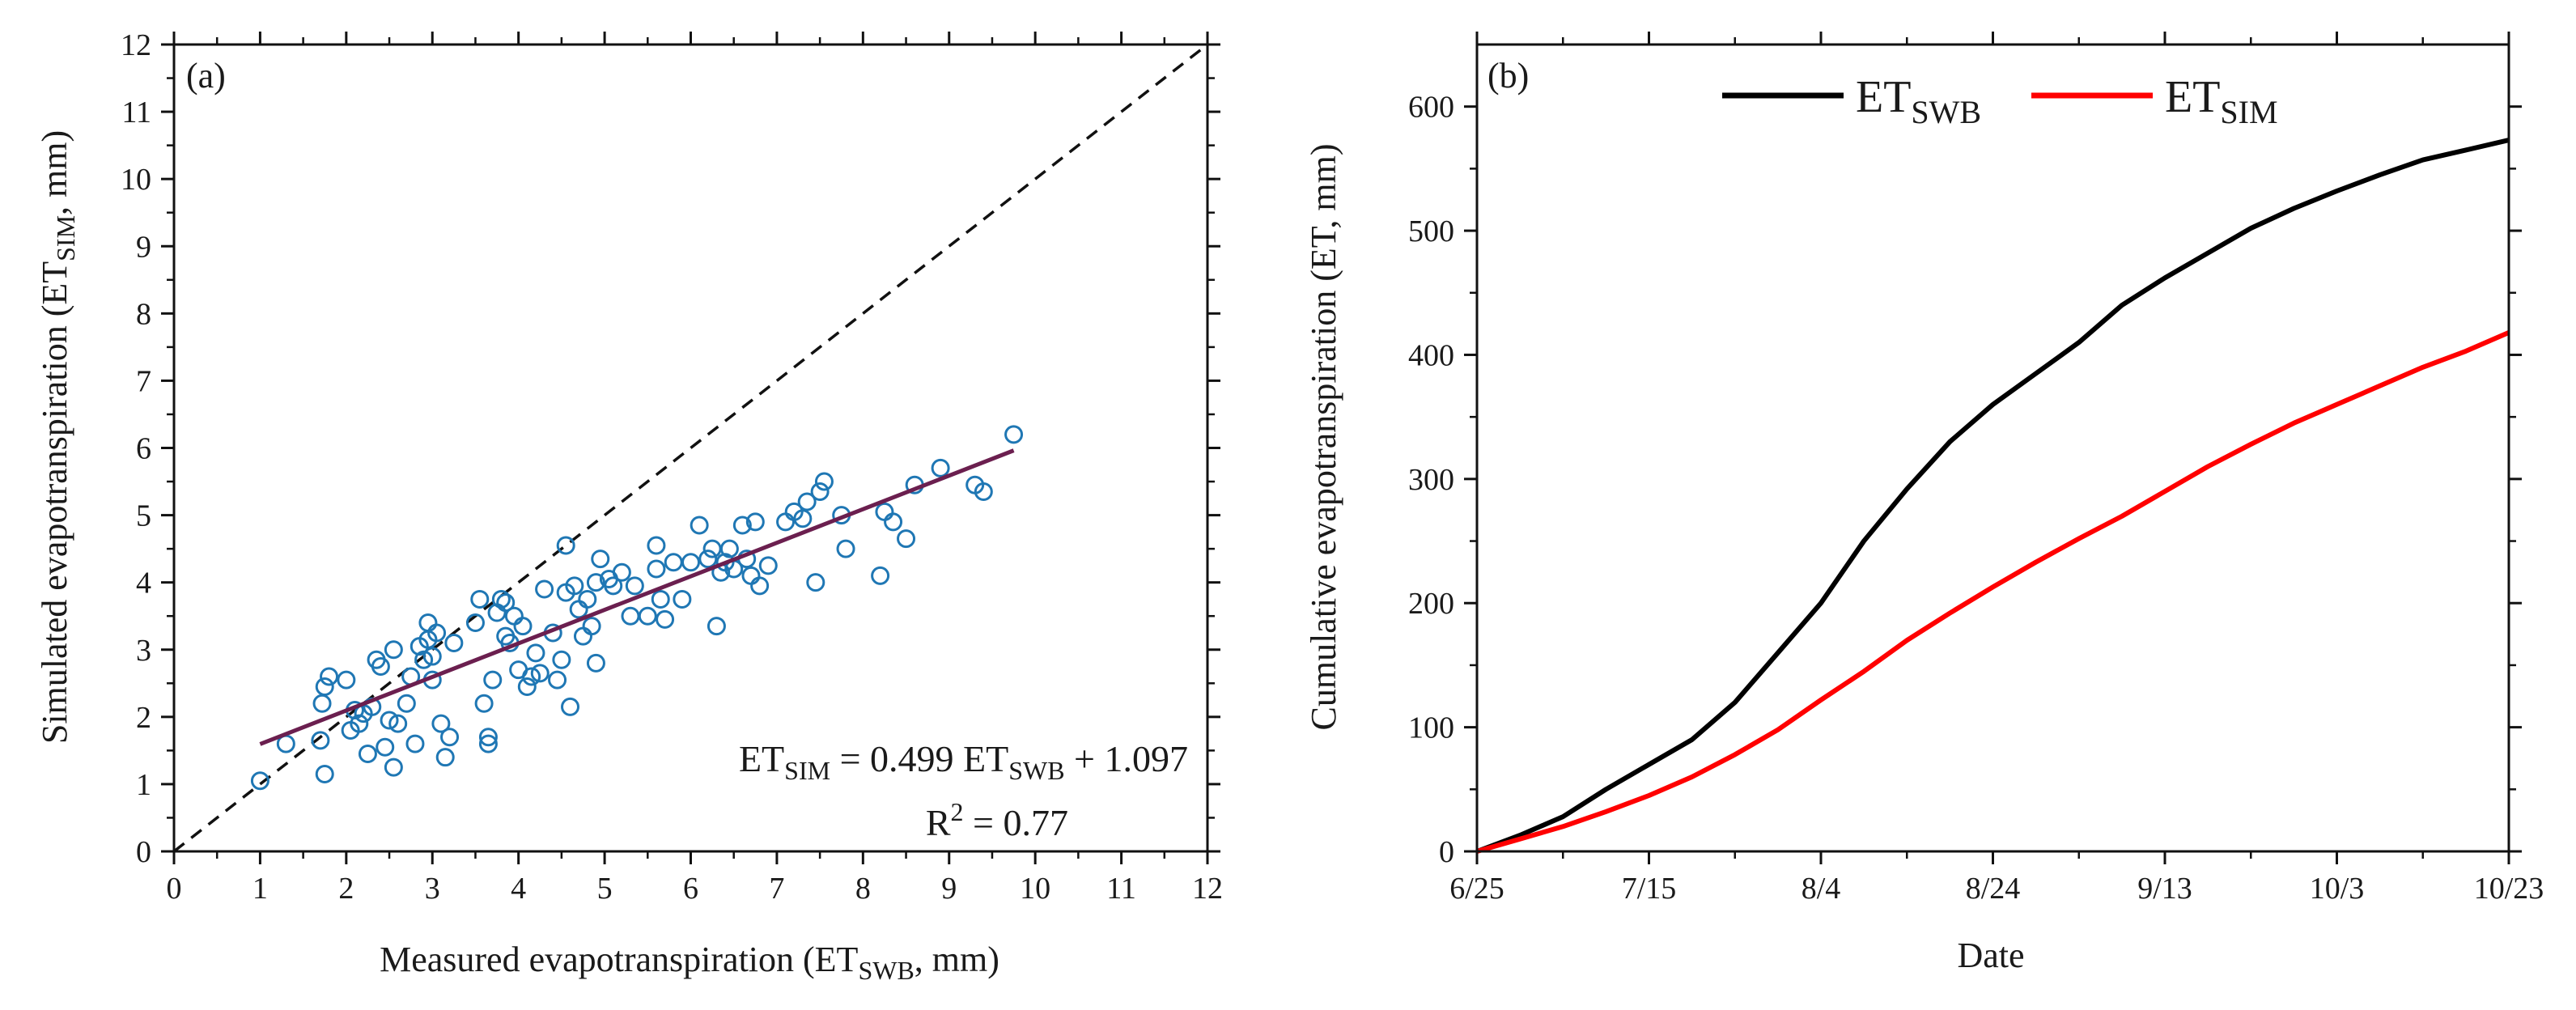 This screenshot has width=2576, height=1010. I want to click on x-tick-label: 10, so click(1035, 889).